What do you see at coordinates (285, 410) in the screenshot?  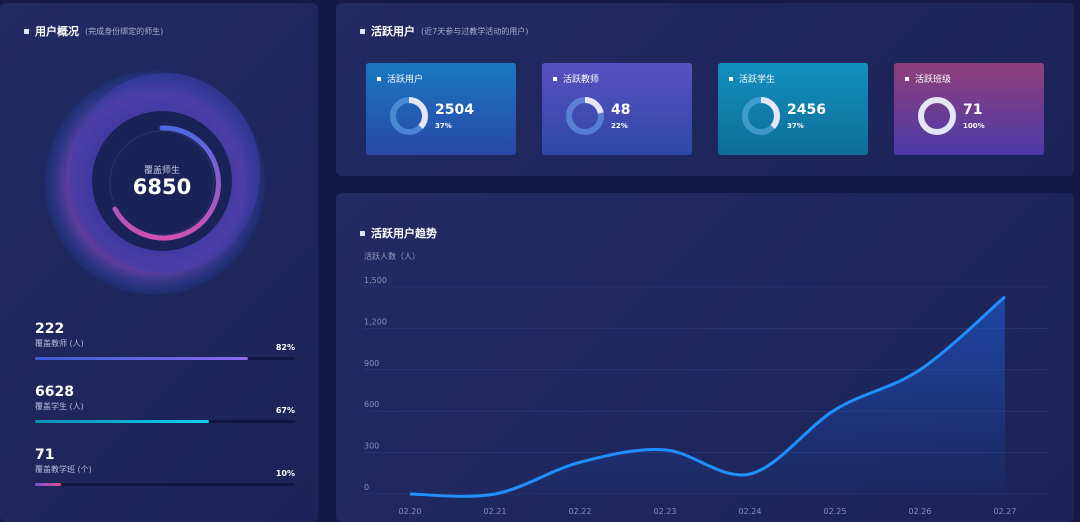 I see `stat-percent: 67%` at bounding box center [285, 410].